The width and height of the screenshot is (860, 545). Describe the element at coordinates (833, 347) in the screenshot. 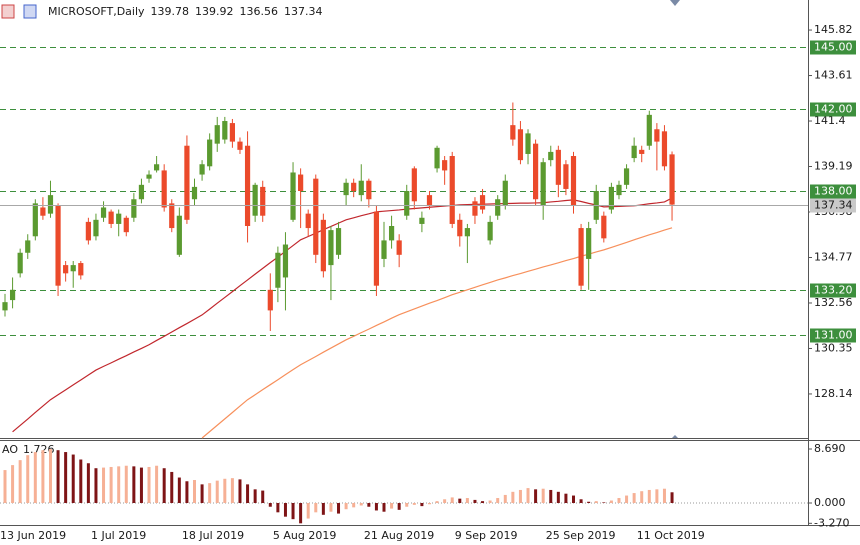

I see `y-tick-label: 130.35` at that location.